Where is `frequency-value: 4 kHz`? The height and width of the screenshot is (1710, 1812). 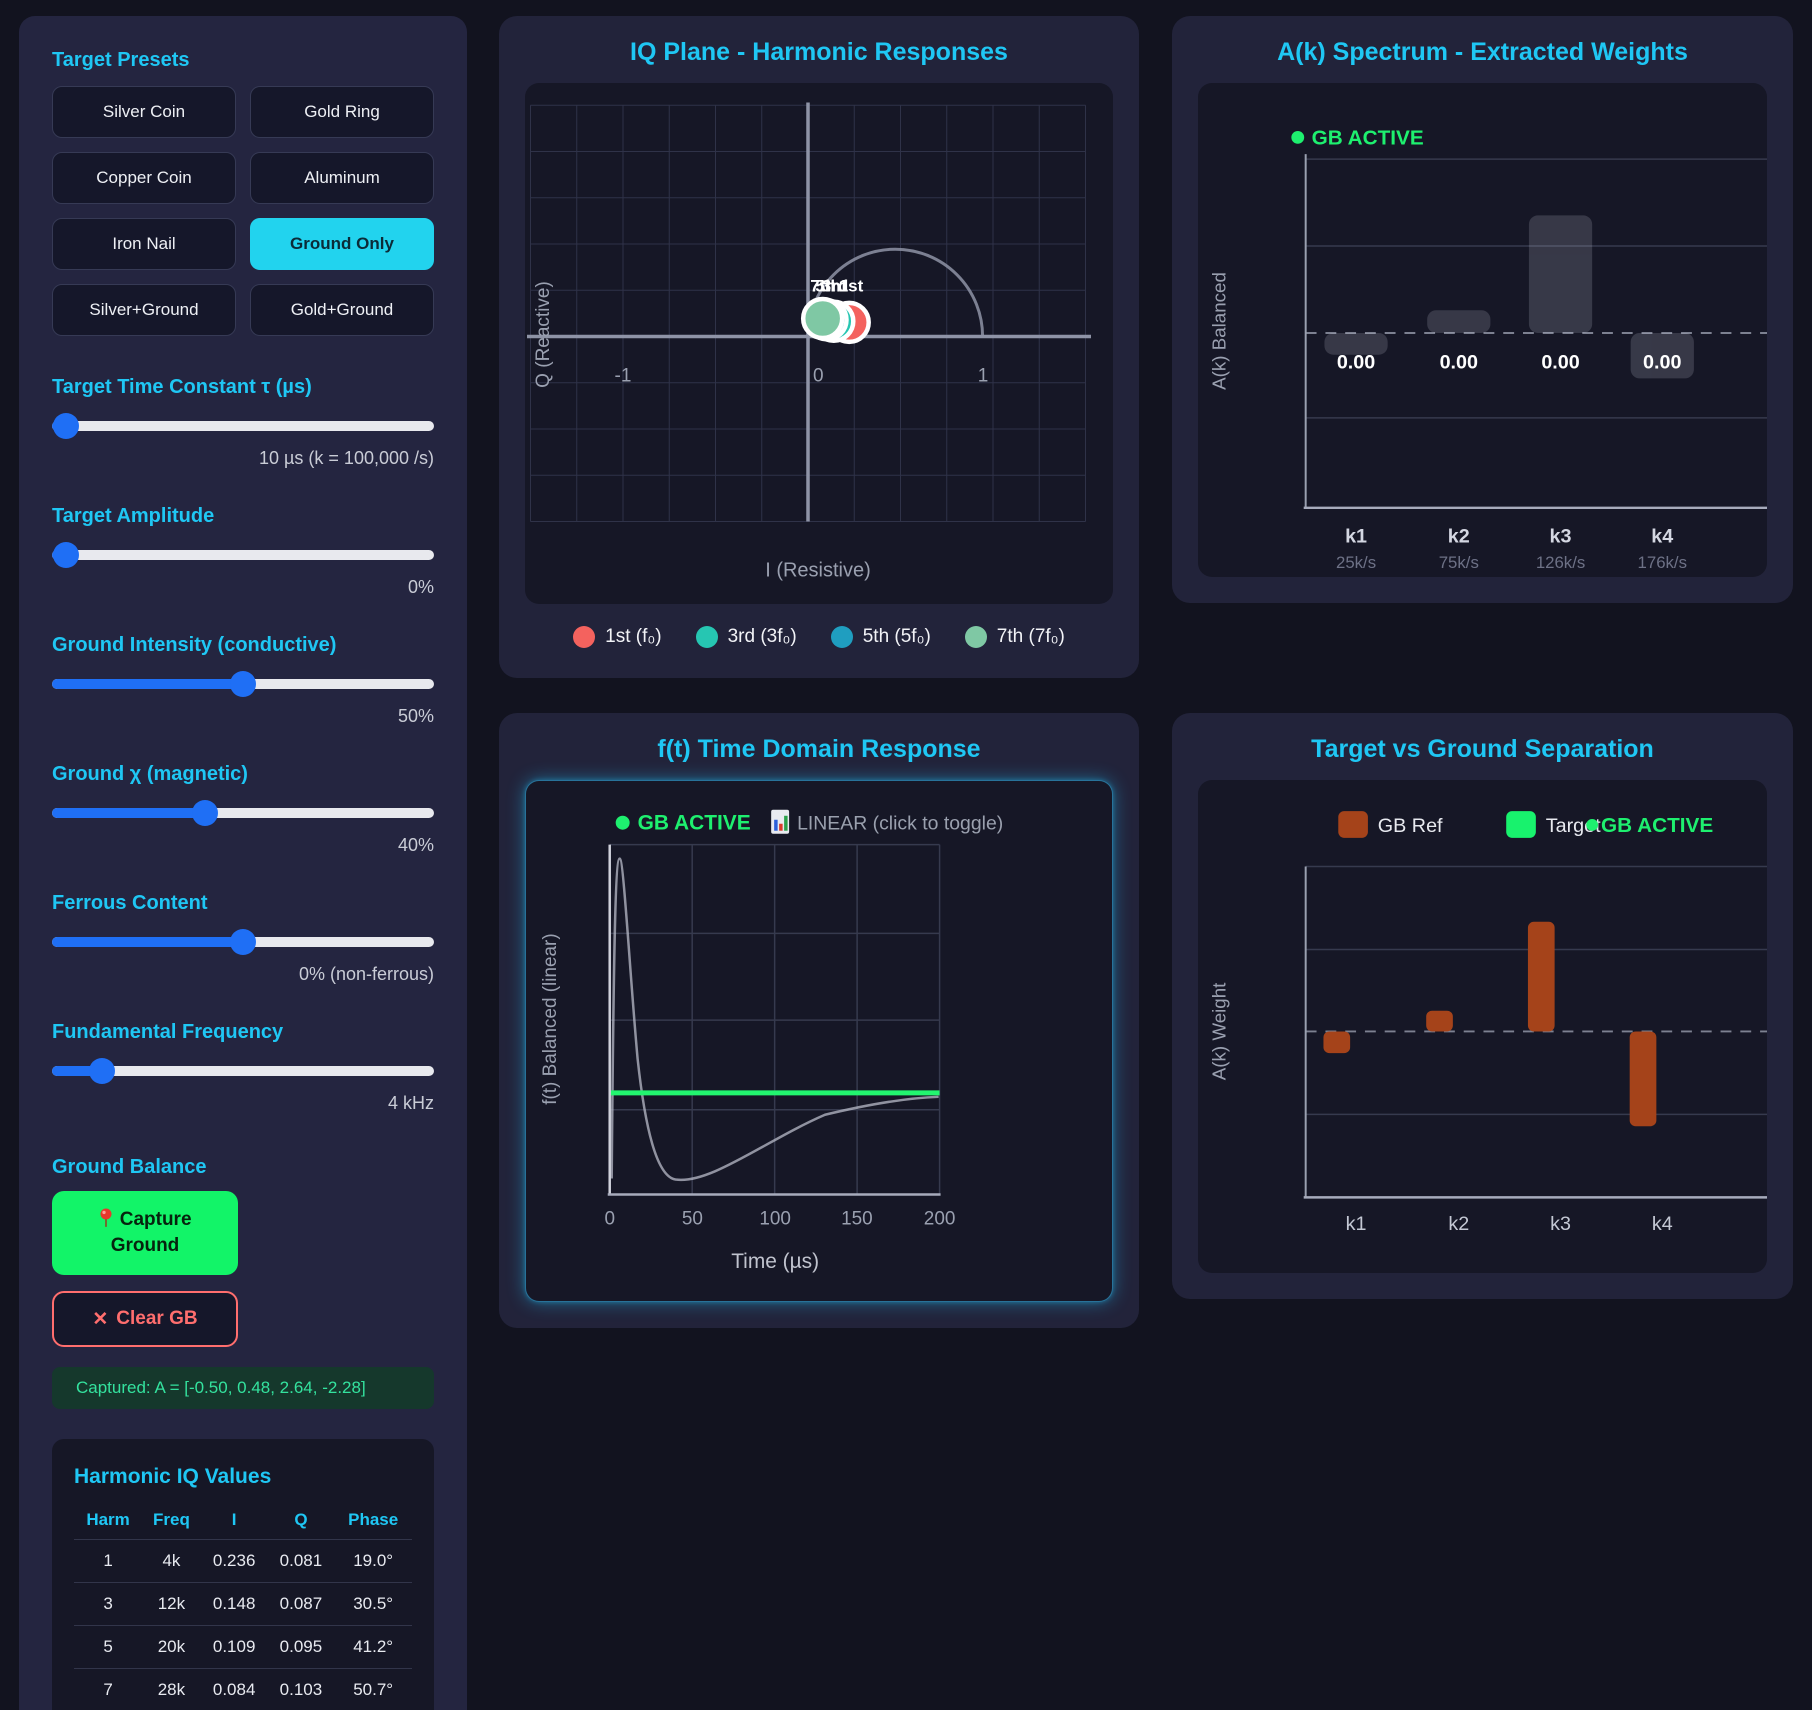 frequency-value: 4 kHz is located at coordinates (410, 1103).